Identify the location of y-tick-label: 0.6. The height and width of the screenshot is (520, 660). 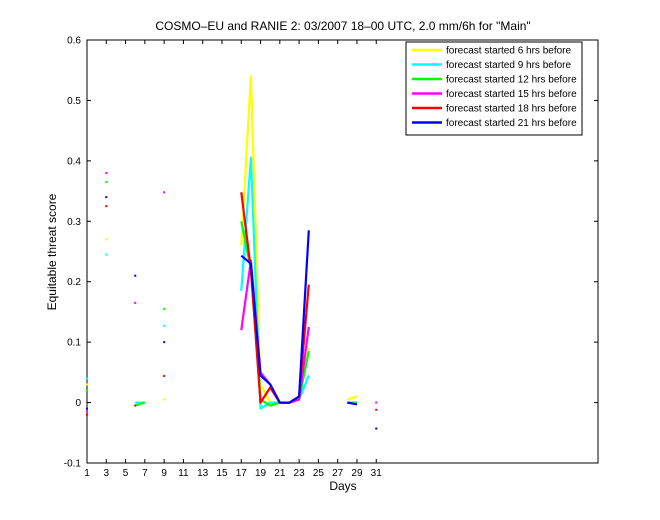
(74, 41).